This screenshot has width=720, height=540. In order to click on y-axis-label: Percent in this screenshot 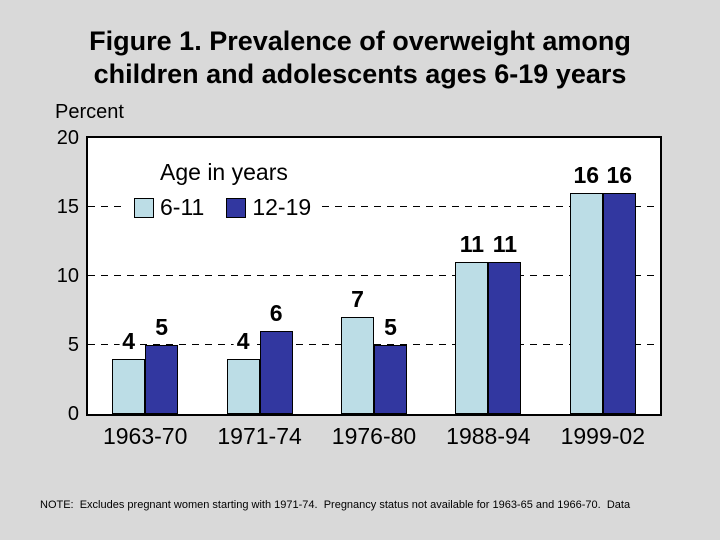, I will do `click(89, 112)`.